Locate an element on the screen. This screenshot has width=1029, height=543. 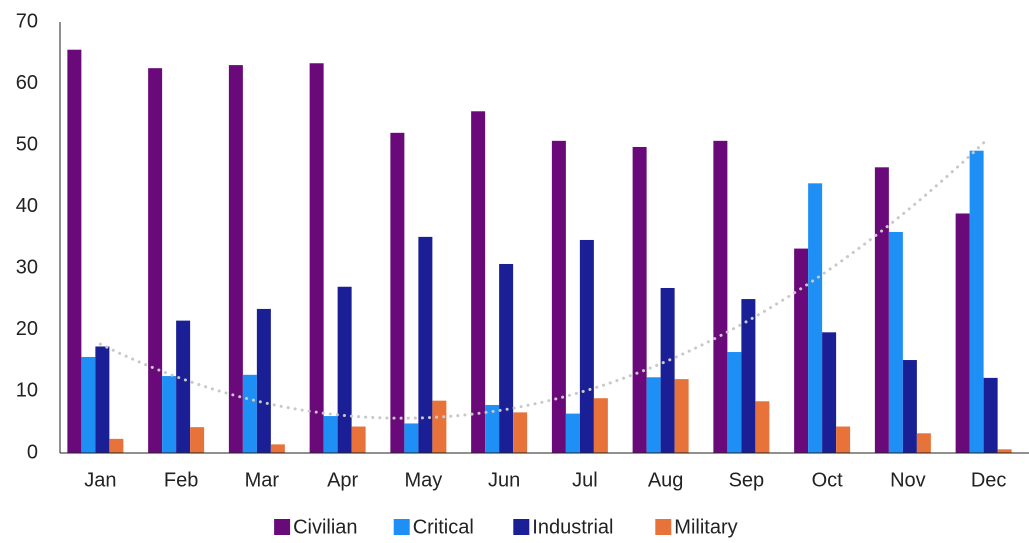
x-tick-label: May is located at coordinates (423, 480).